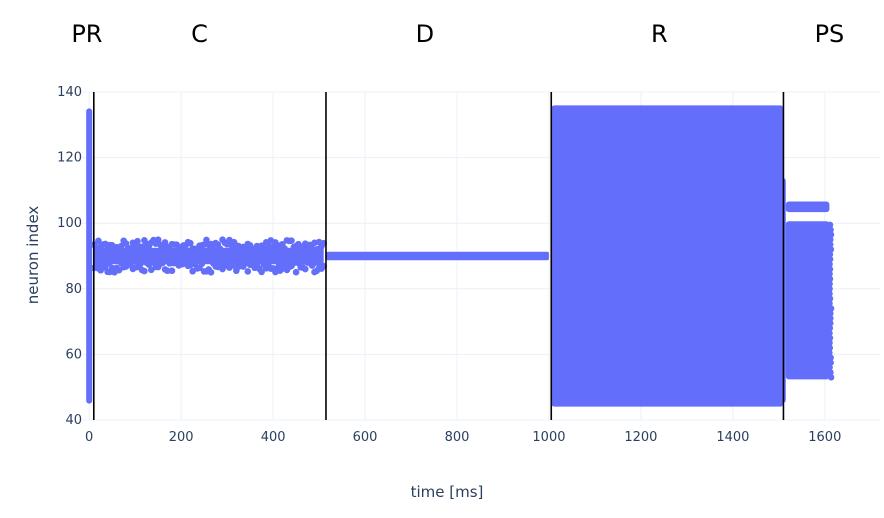  Describe the element at coordinates (457, 34) in the screenshot. I see `phase-labels: PR C D R PS` at that location.